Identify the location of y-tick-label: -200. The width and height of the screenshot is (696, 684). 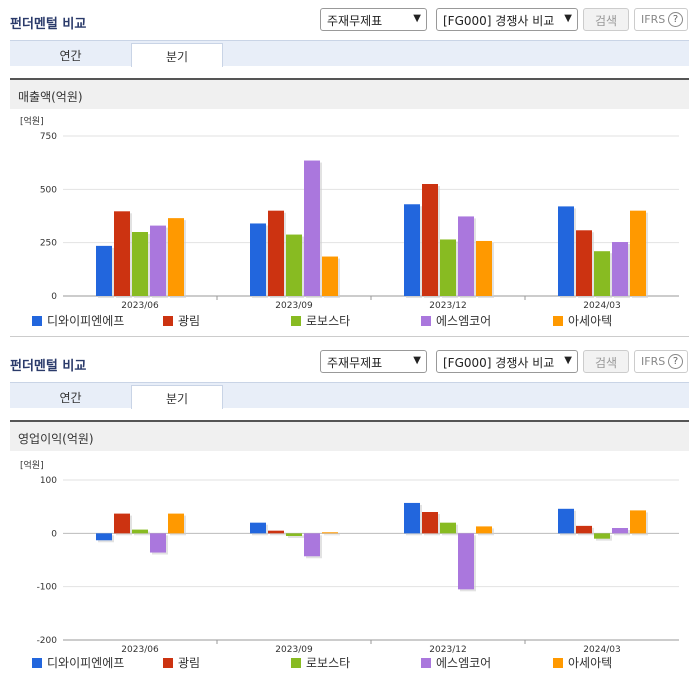
(47, 641).